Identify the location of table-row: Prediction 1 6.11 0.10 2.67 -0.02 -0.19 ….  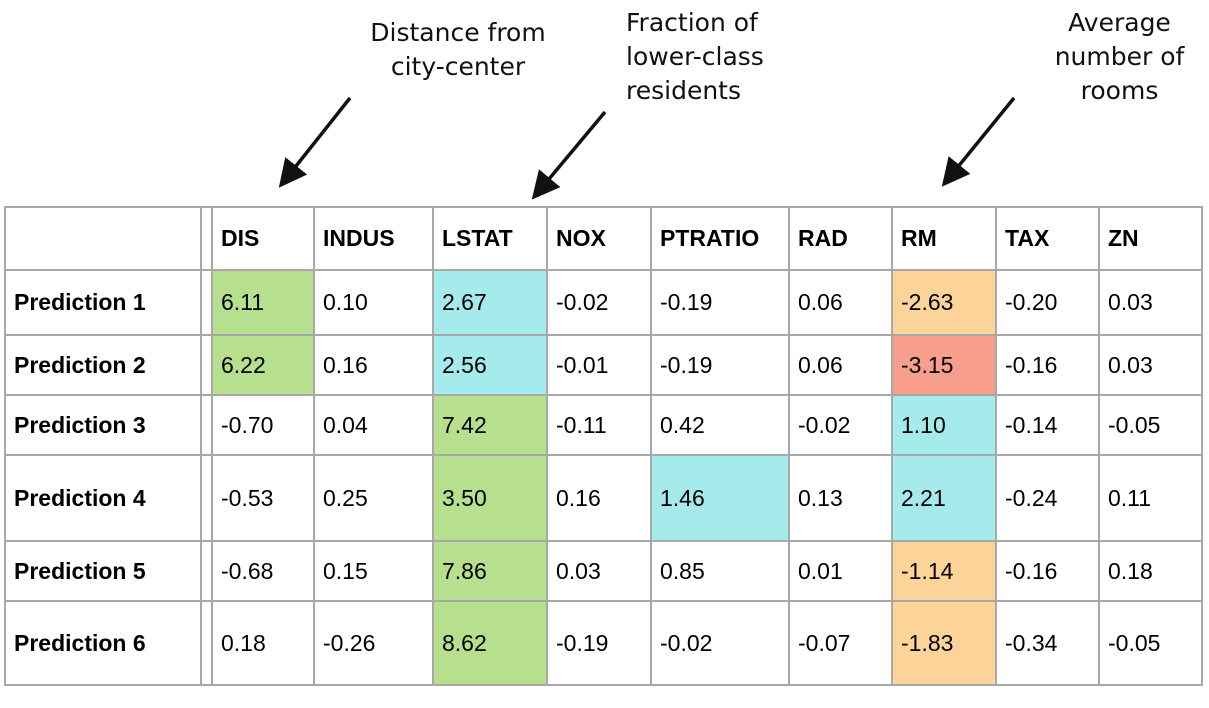
(603, 302).